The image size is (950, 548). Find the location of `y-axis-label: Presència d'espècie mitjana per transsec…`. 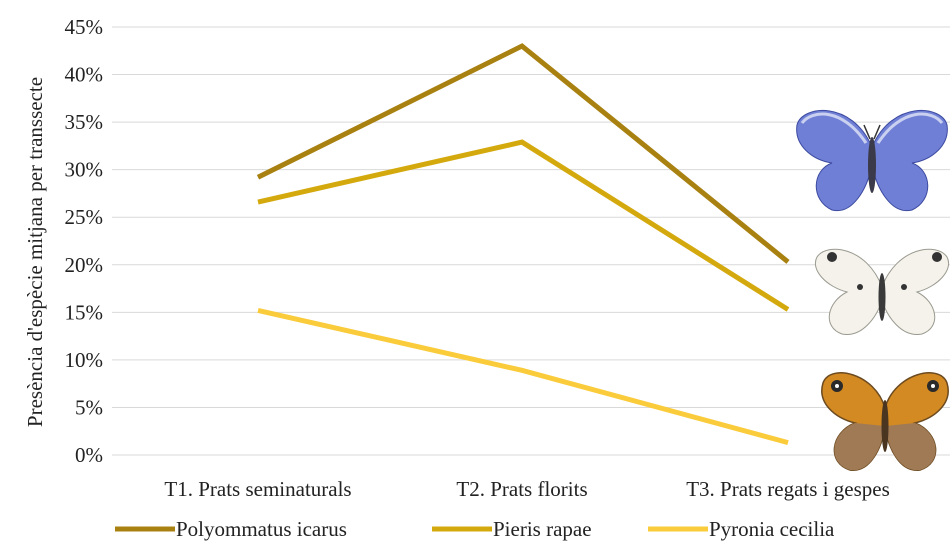

y-axis-label: Presència d'espècie mitjana per transsec… is located at coordinates (35, 252).